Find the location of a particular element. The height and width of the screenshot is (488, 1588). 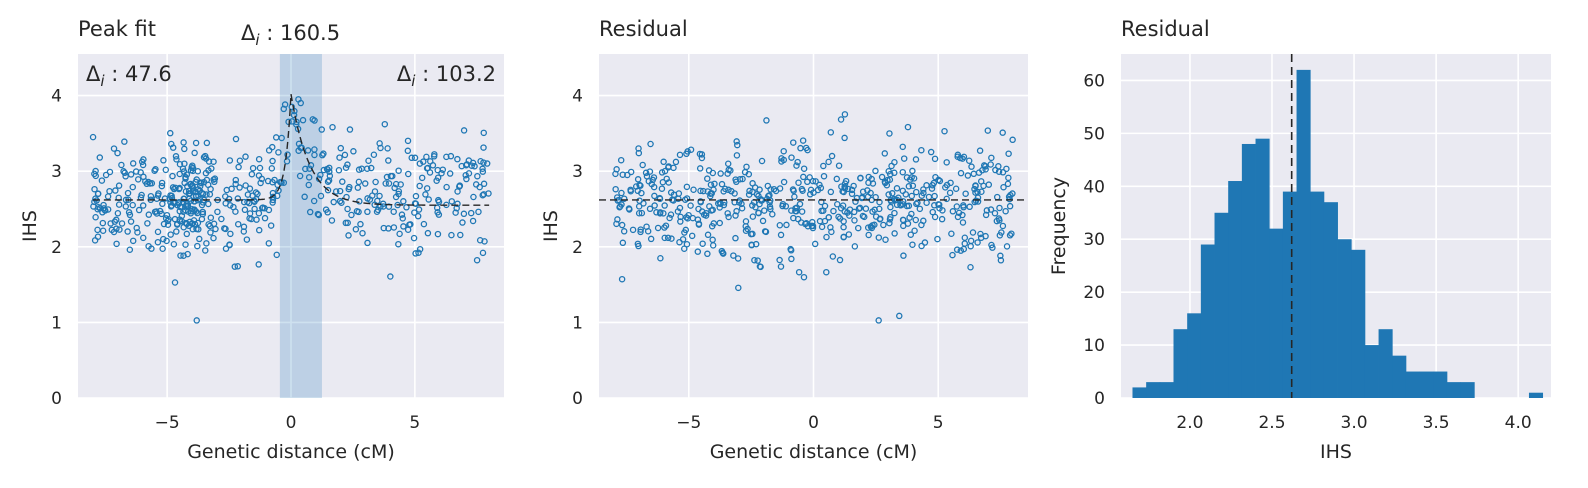

delta-symbol: Δ is located at coordinates (248, 33).